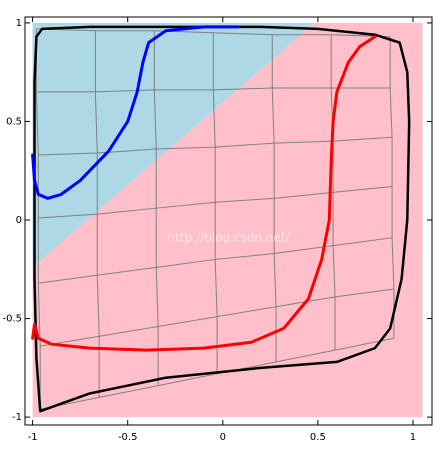 The width and height of the screenshot is (441, 454). Describe the element at coordinates (228, 238) in the screenshot. I see `watermark: http://blog.csdn.net/` at that location.